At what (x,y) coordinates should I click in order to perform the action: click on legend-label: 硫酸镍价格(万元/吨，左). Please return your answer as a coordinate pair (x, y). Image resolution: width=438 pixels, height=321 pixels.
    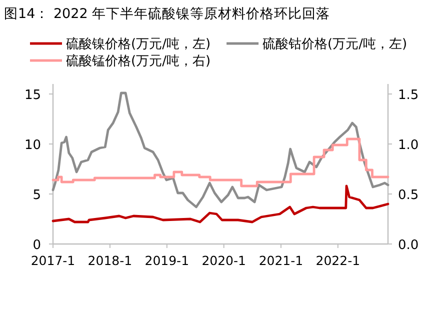
    Looking at the image, I should click on (138, 44).